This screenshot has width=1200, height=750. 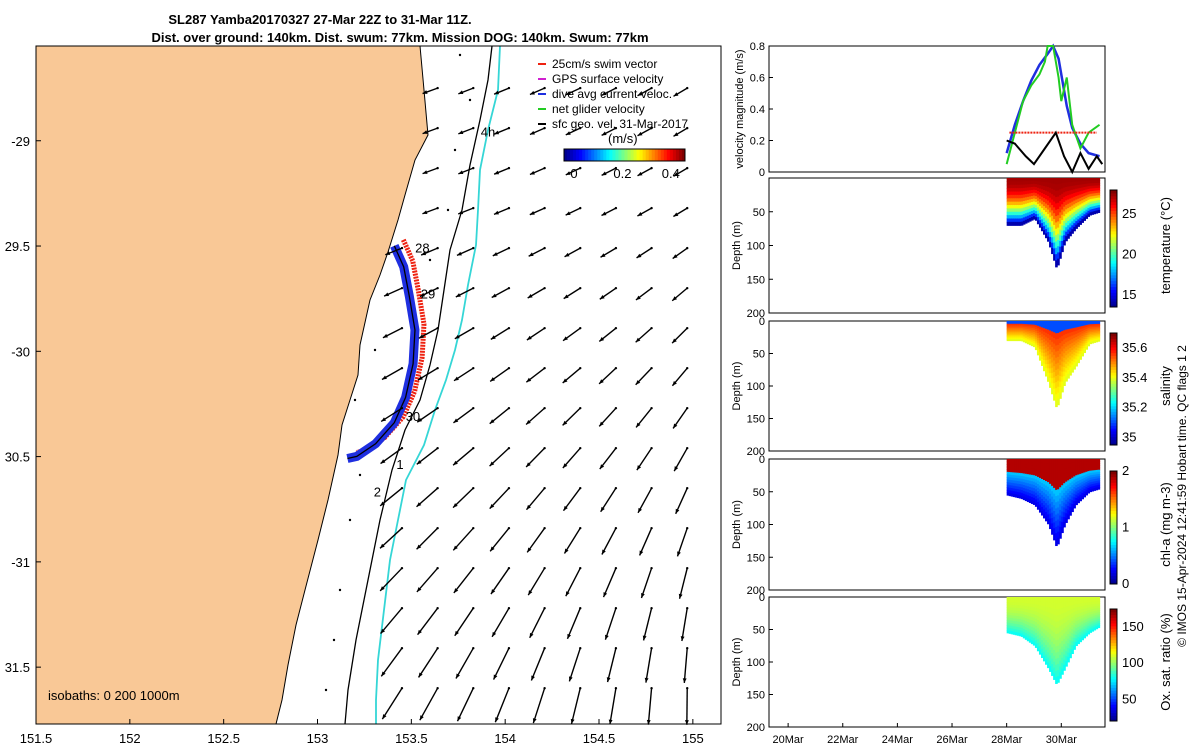 I want to click on isobath-200m, so click(x=418, y=385).